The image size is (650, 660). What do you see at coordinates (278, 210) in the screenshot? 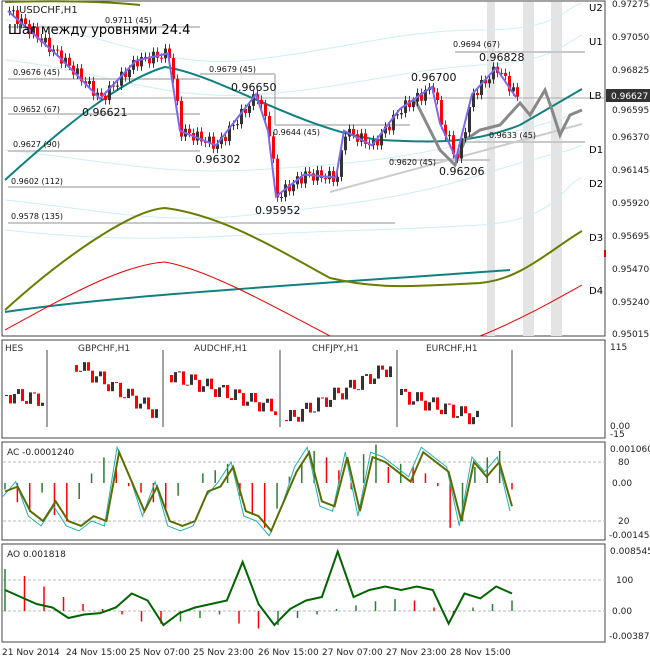
I see `pivot-label: 0.95952` at bounding box center [278, 210].